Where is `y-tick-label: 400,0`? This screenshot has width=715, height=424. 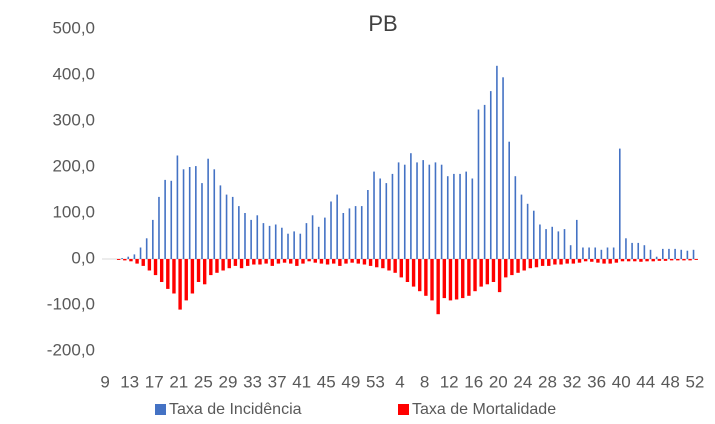 y-tick-label: 400,0 is located at coordinates (73, 73).